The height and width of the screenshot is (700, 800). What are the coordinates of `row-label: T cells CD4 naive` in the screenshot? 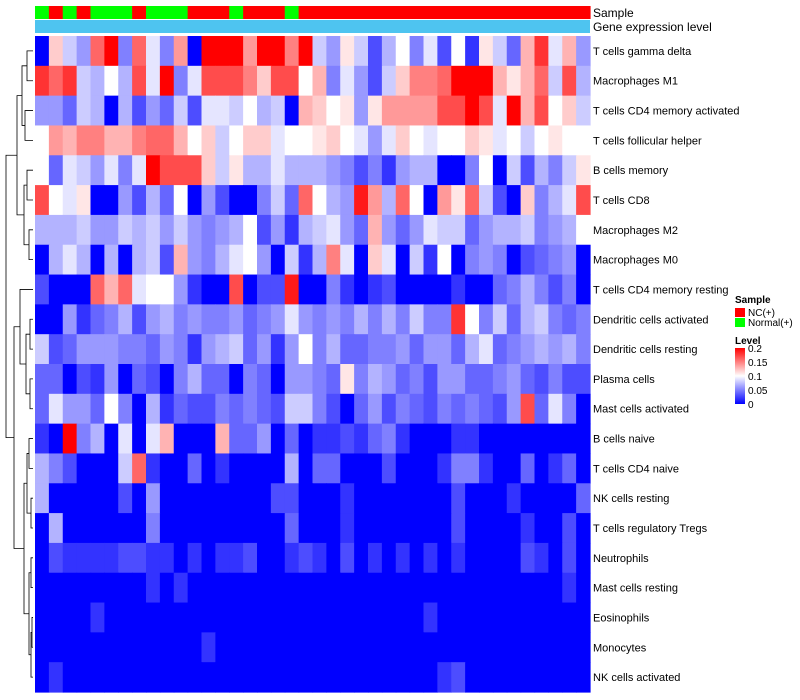 It's located at (636, 469).